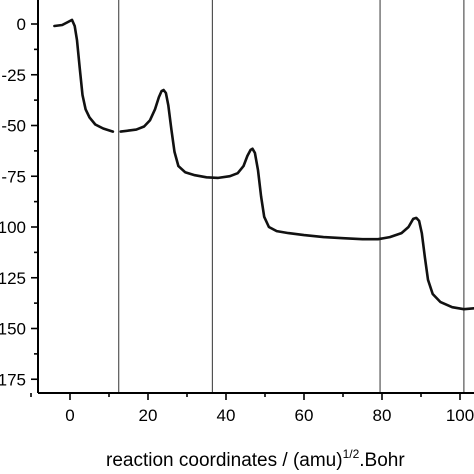 The height and width of the screenshot is (474, 474). What do you see at coordinates (13, 329) in the screenshot?
I see `y-tick-label: -150` at bounding box center [13, 329].